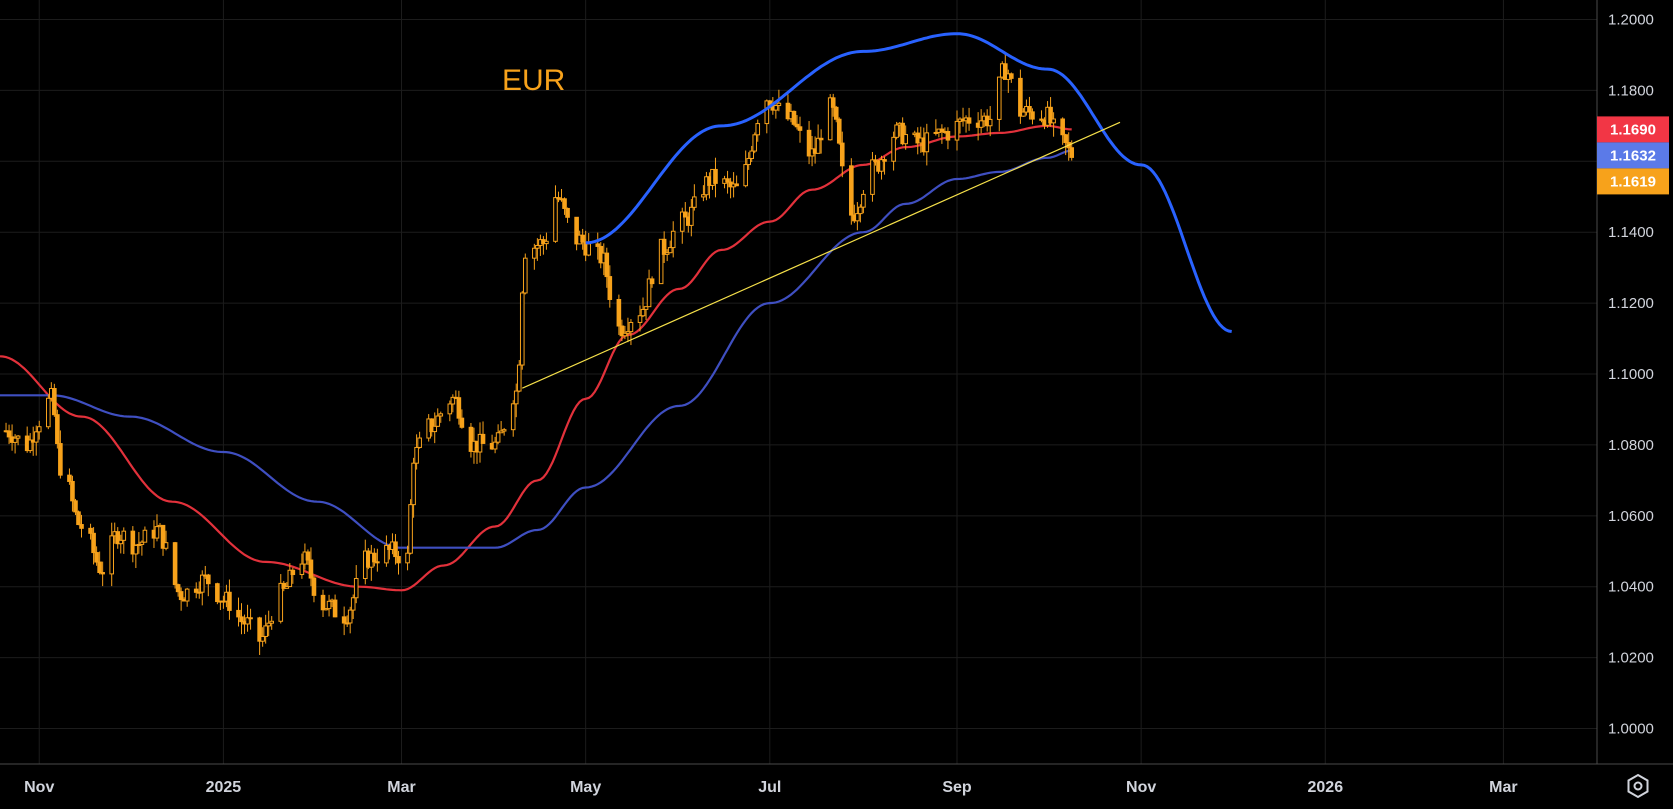 The image size is (1673, 809). Describe the element at coordinates (908, 182) in the screenshot. I see `projected-arc-curve` at that location.